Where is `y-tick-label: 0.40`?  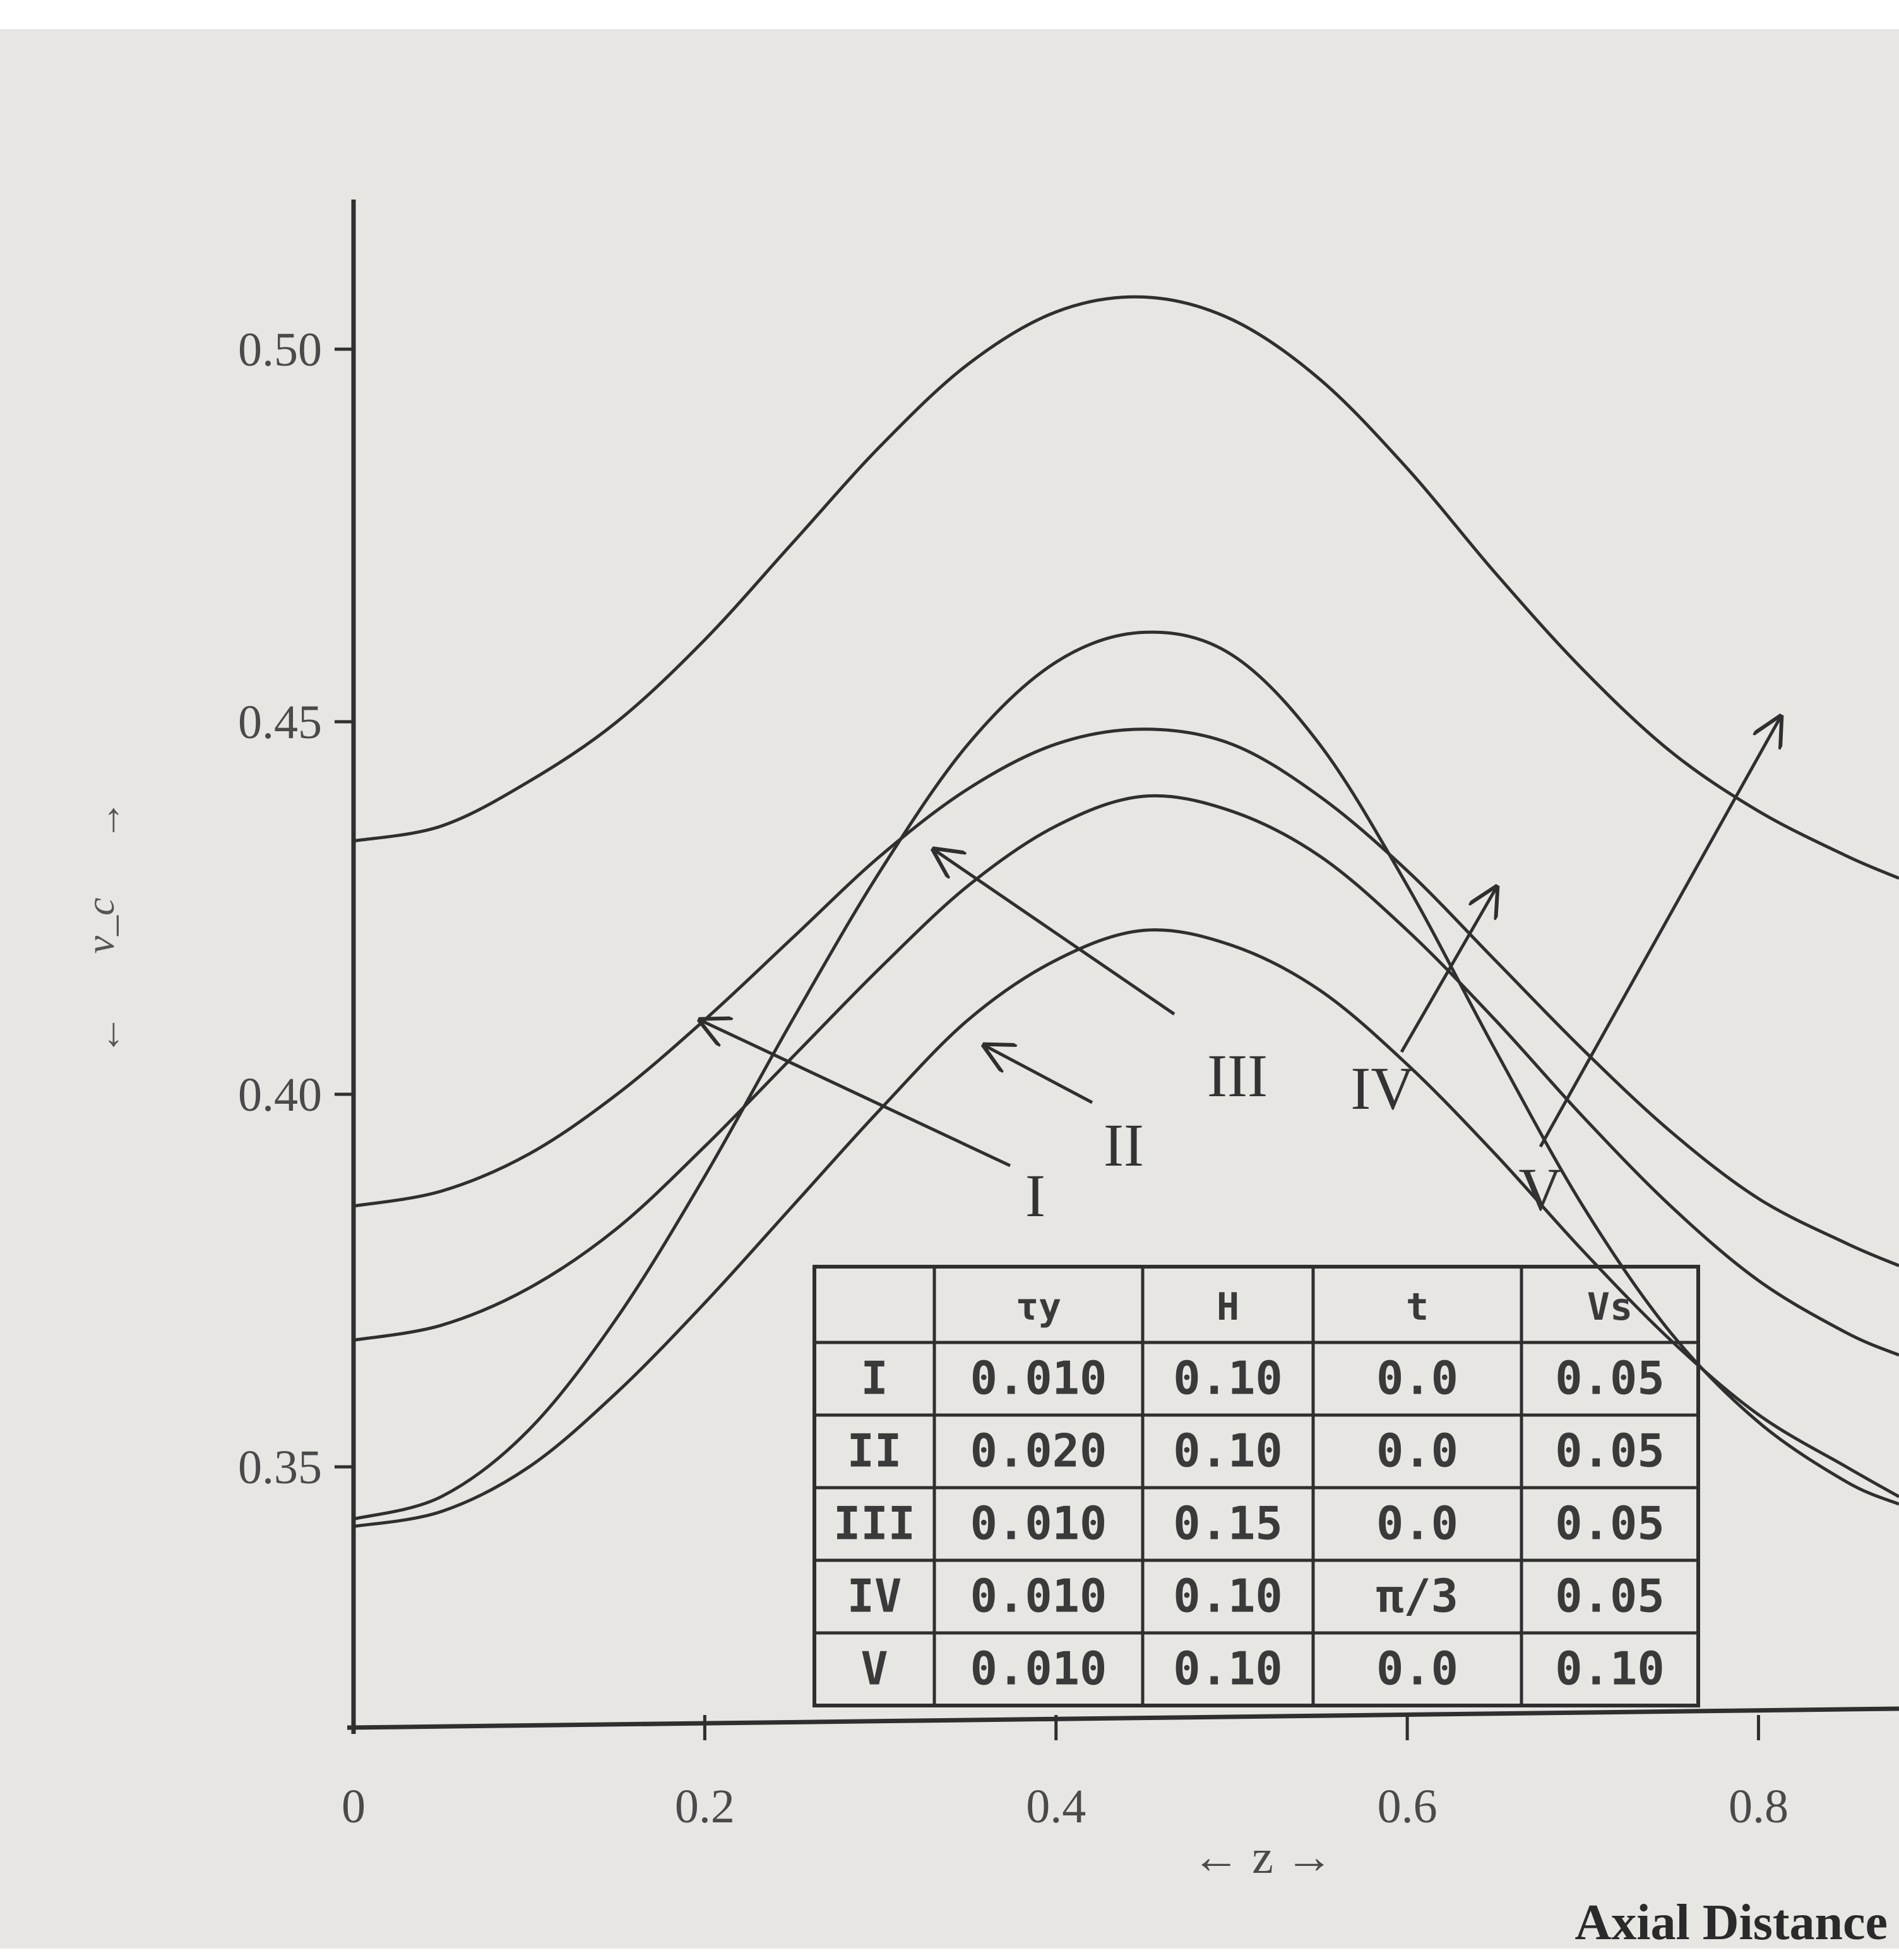
y-tick-label: 0.40 is located at coordinates (280, 1094).